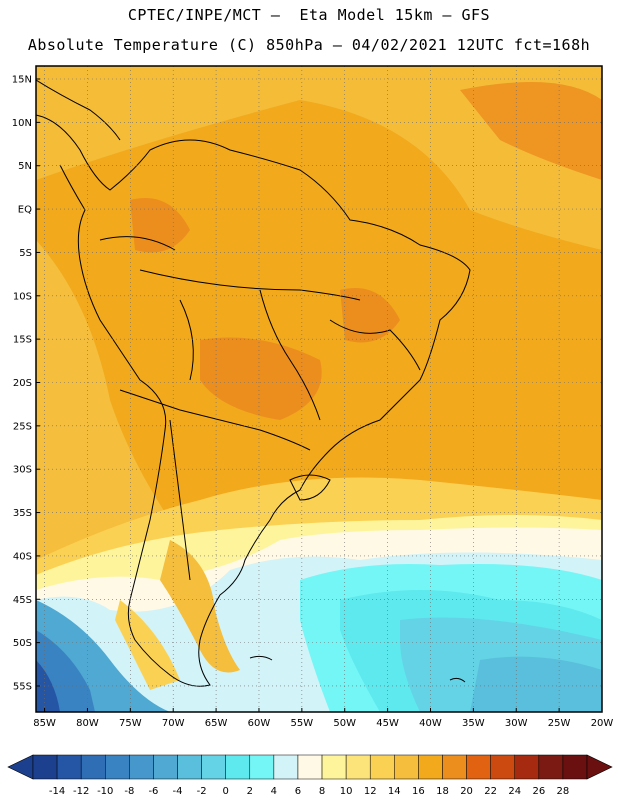 Image resolution: width=618 pixels, height=800 pixels. Describe the element at coordinates (394, 791) in the screenshot. I see `colorbar-label: 14` at that location.